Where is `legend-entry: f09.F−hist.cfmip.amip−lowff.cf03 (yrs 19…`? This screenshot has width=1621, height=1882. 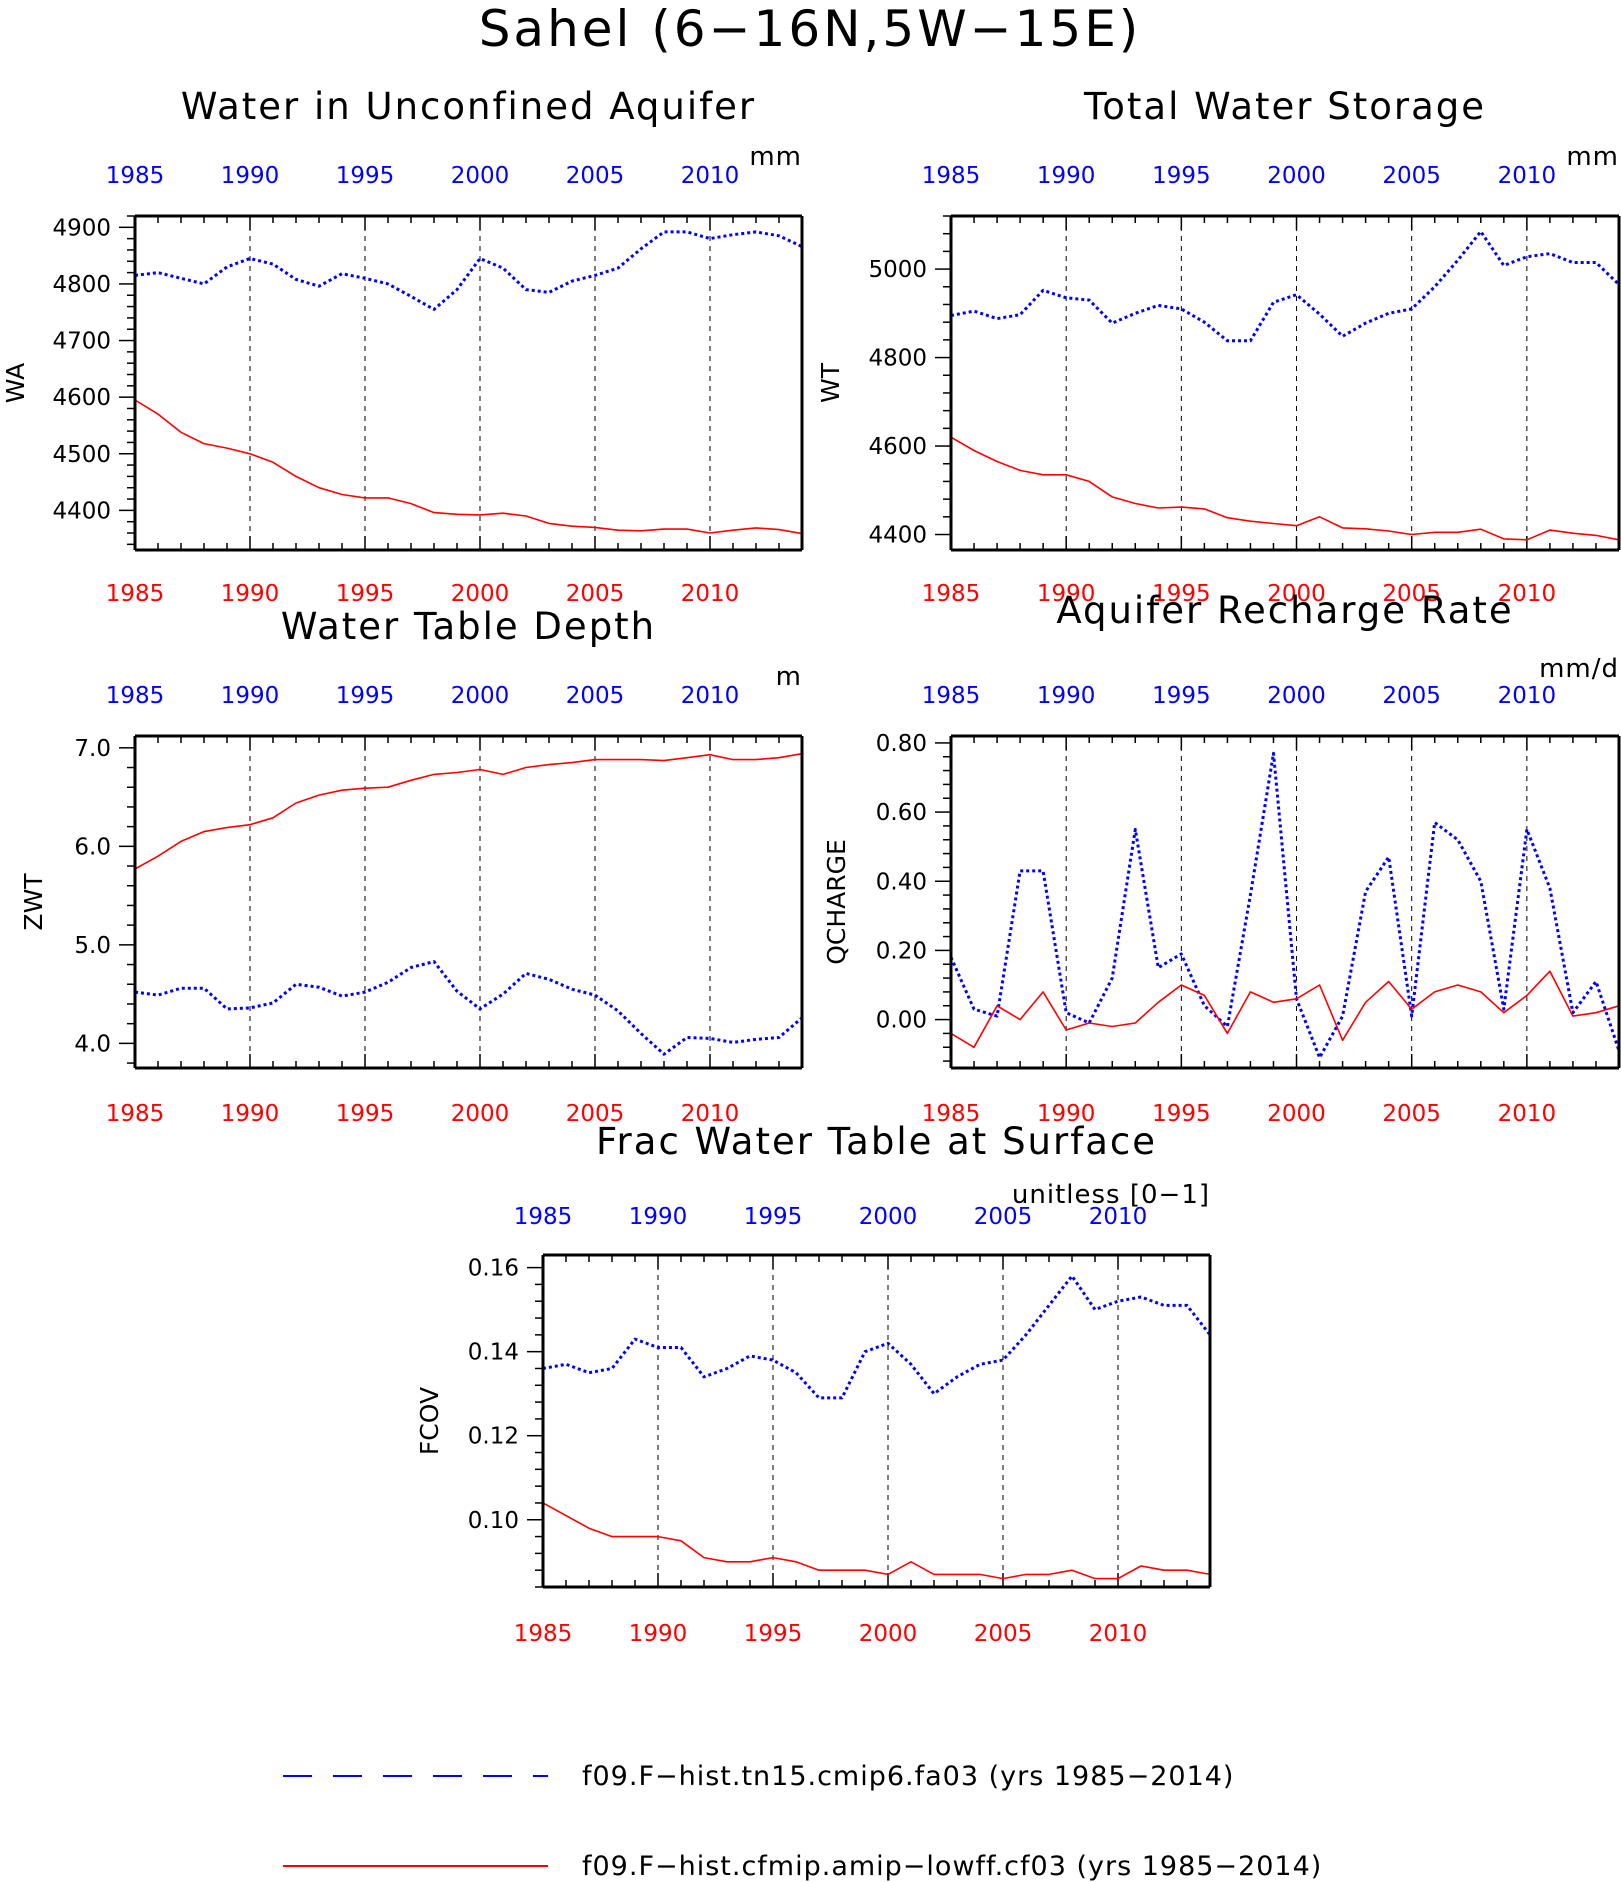
legend-entry: f09.F−hist.cfmip.amip−lowff.cf03 (yrs 19… is located at coordinates (802, 1866).